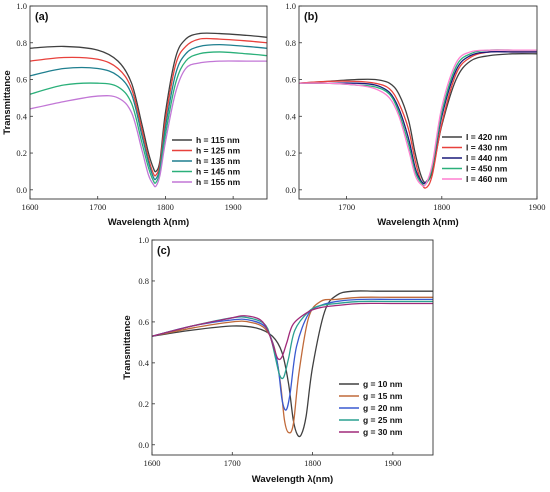  I want to click on panel-a-y-tick-label: 0.4, so click(21, 116).